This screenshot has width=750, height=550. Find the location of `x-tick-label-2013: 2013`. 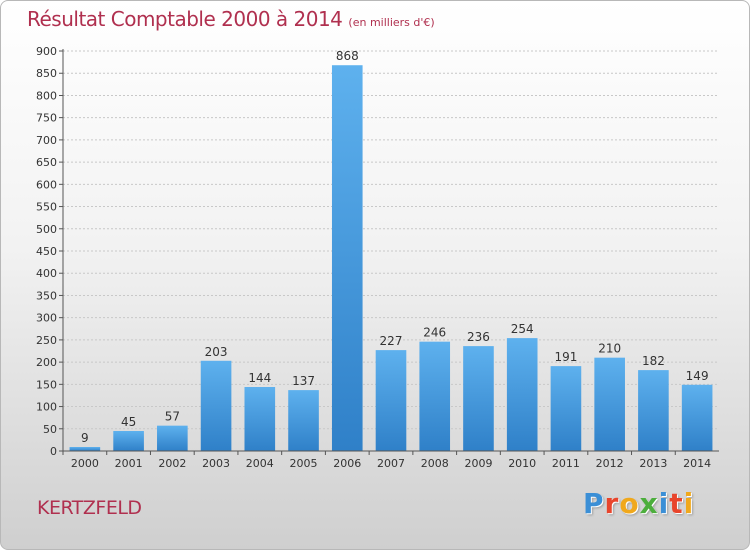

x-tick-label-2013: 2013 is located at coordinates (653, 463).